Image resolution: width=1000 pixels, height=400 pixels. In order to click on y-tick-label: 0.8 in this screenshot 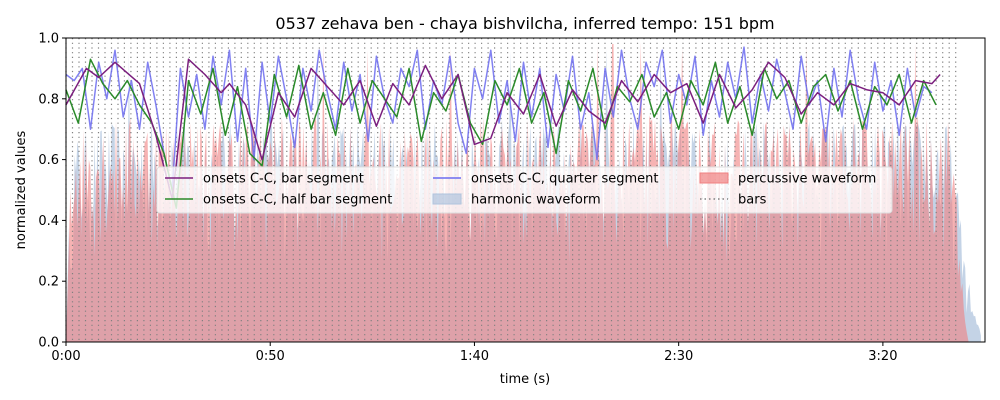, I will do `click(48, 99)`.